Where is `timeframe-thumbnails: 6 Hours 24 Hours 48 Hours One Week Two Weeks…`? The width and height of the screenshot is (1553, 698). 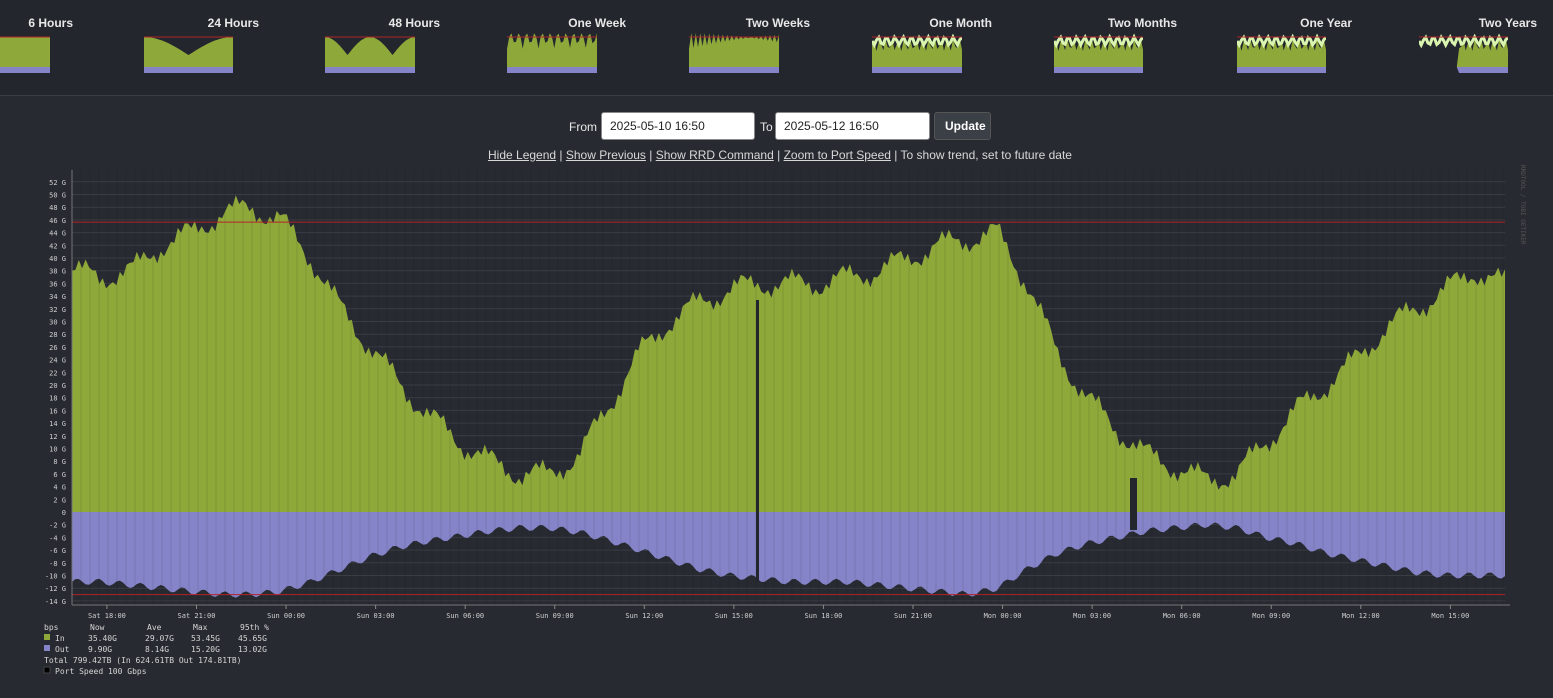
timeframe-thumbnails: 6 Hours 24 Hours 48 Hours One Week Two Weeks… is located at coordinates (776, 48).